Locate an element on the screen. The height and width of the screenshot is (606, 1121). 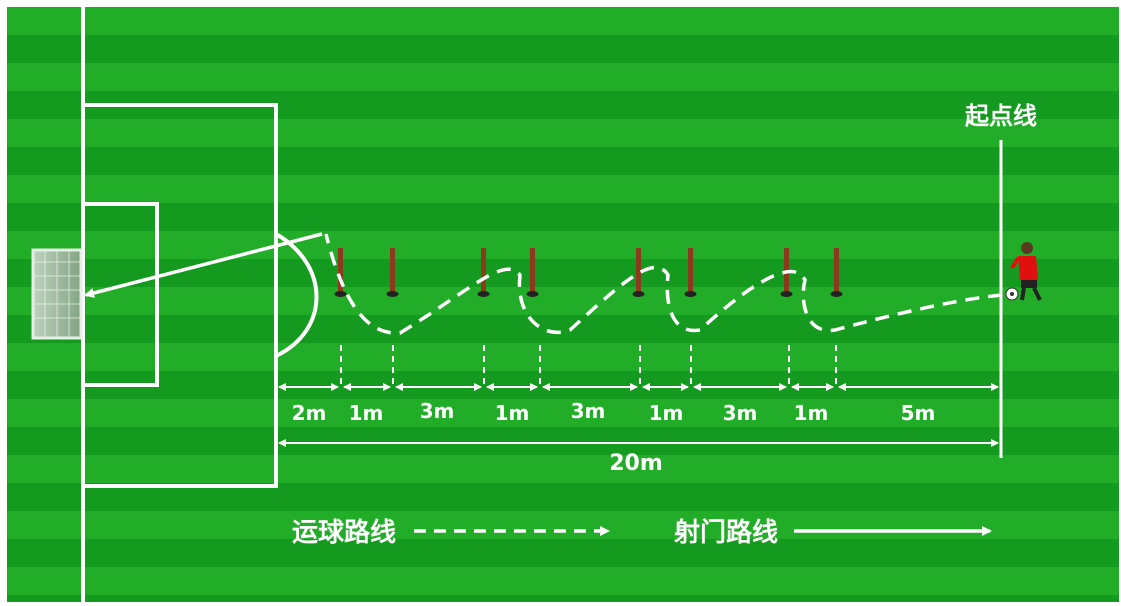
shot-path is located at coordinates (203, 265).